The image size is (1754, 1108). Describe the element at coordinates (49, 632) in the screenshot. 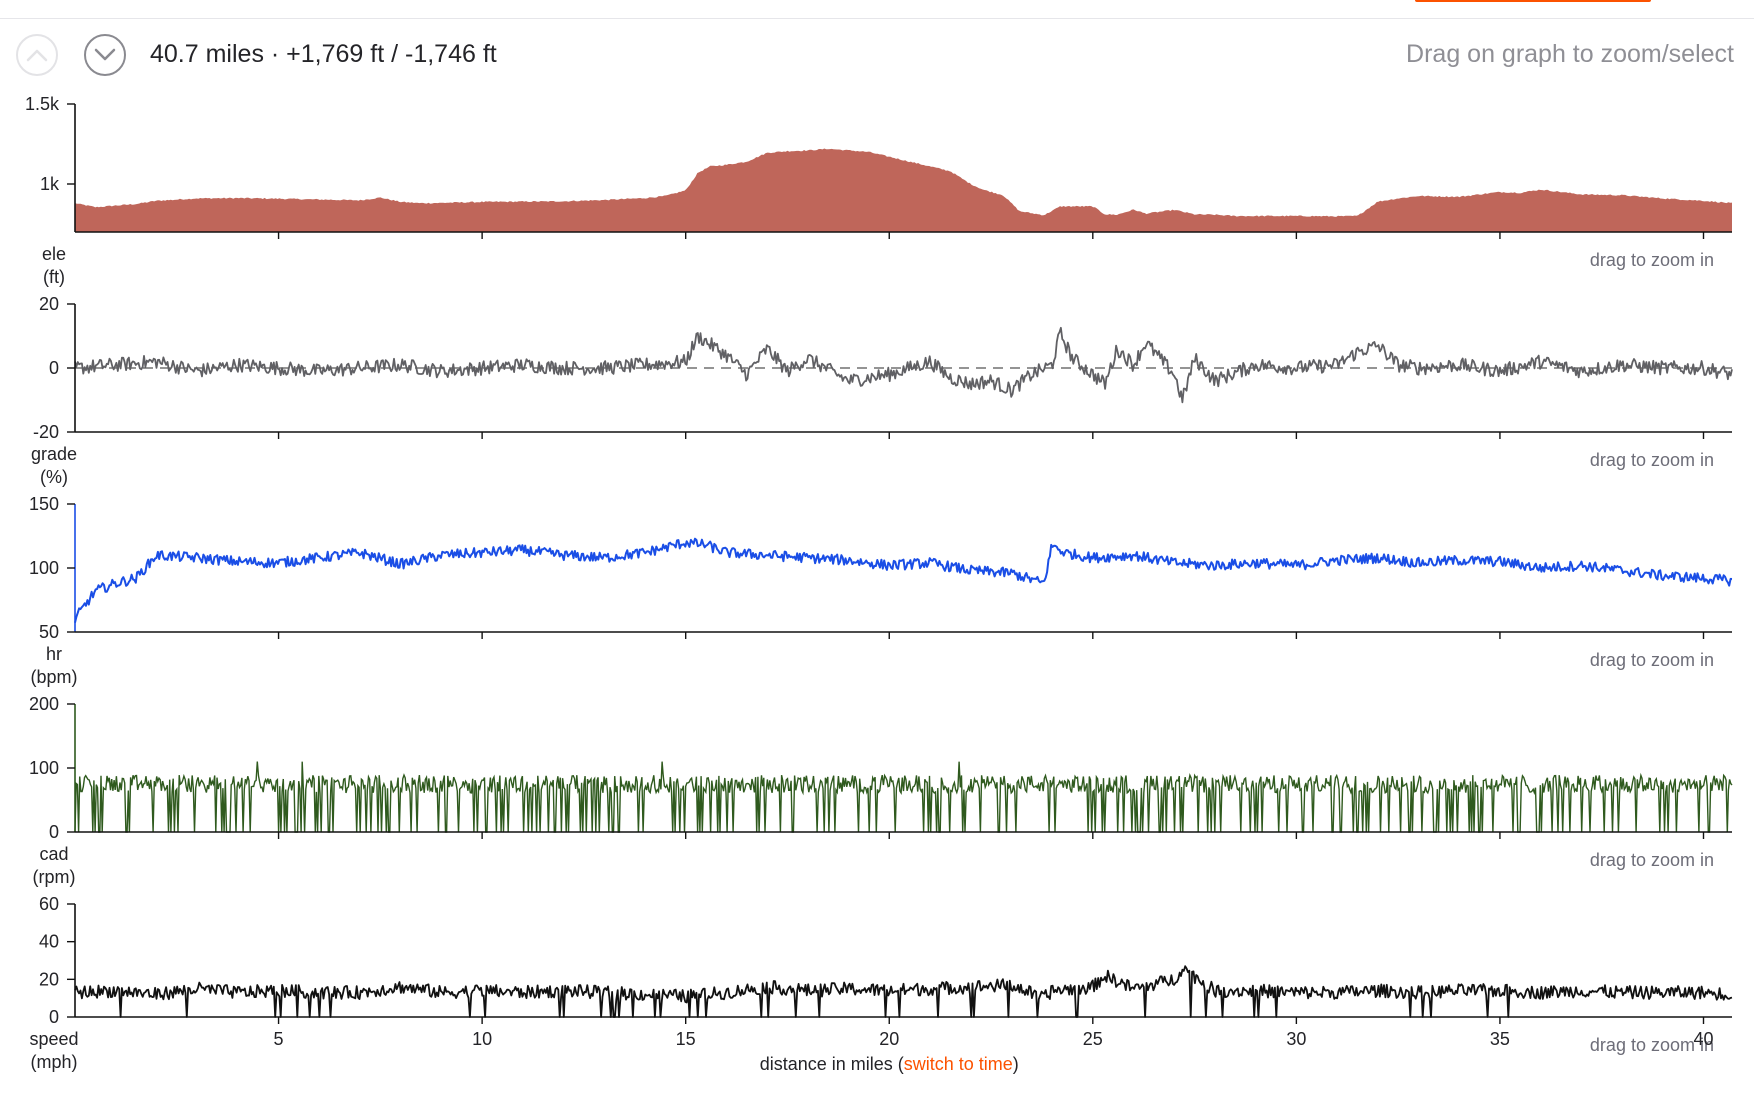

I see `y-tick-label-hr: 50` at that location.